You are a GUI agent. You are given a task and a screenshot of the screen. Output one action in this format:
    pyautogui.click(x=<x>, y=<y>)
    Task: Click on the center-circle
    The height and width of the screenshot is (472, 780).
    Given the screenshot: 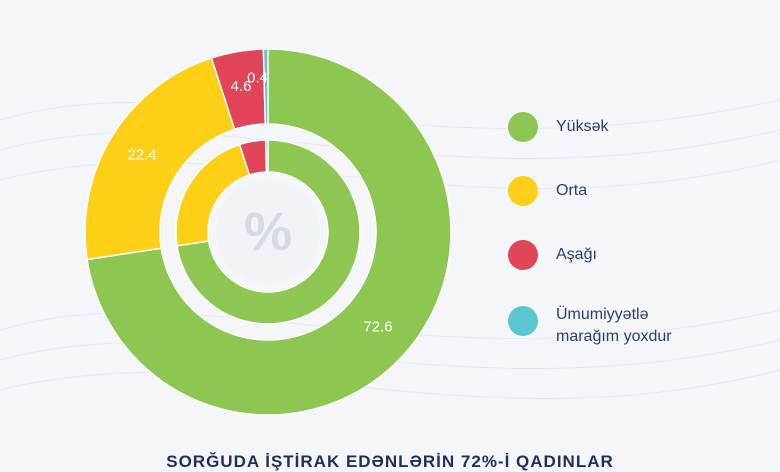 What is the action you would take?
    pyautogui.click(x=268, y=232)
    